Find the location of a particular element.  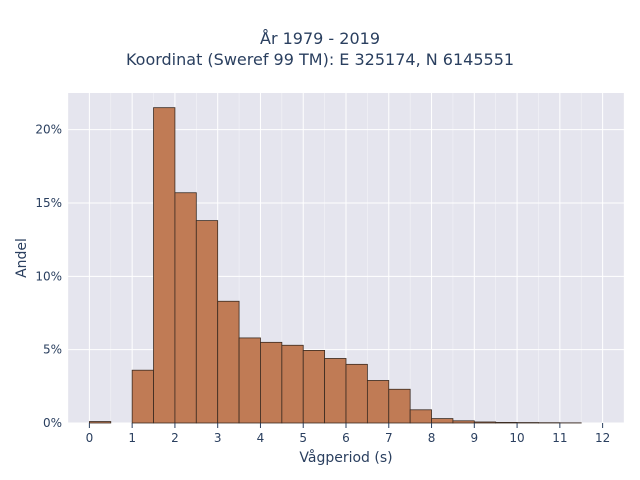

x-tick-label: 0 is located at coordinates (90, 438).